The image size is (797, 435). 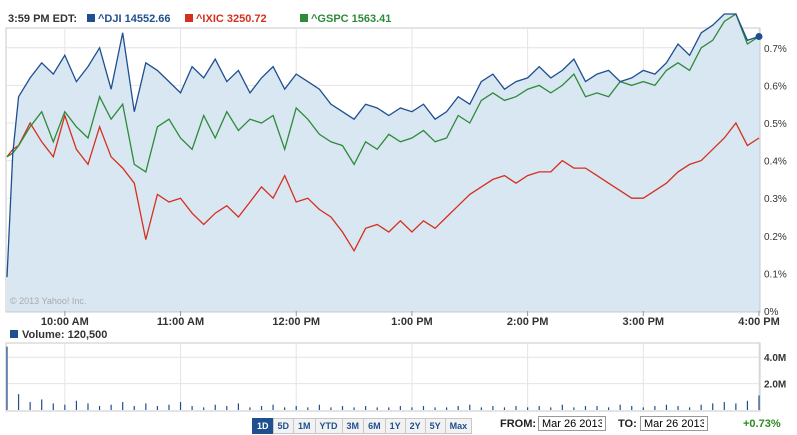 I want to click on range-button-6m: 6M, so click(x=374, y=426).